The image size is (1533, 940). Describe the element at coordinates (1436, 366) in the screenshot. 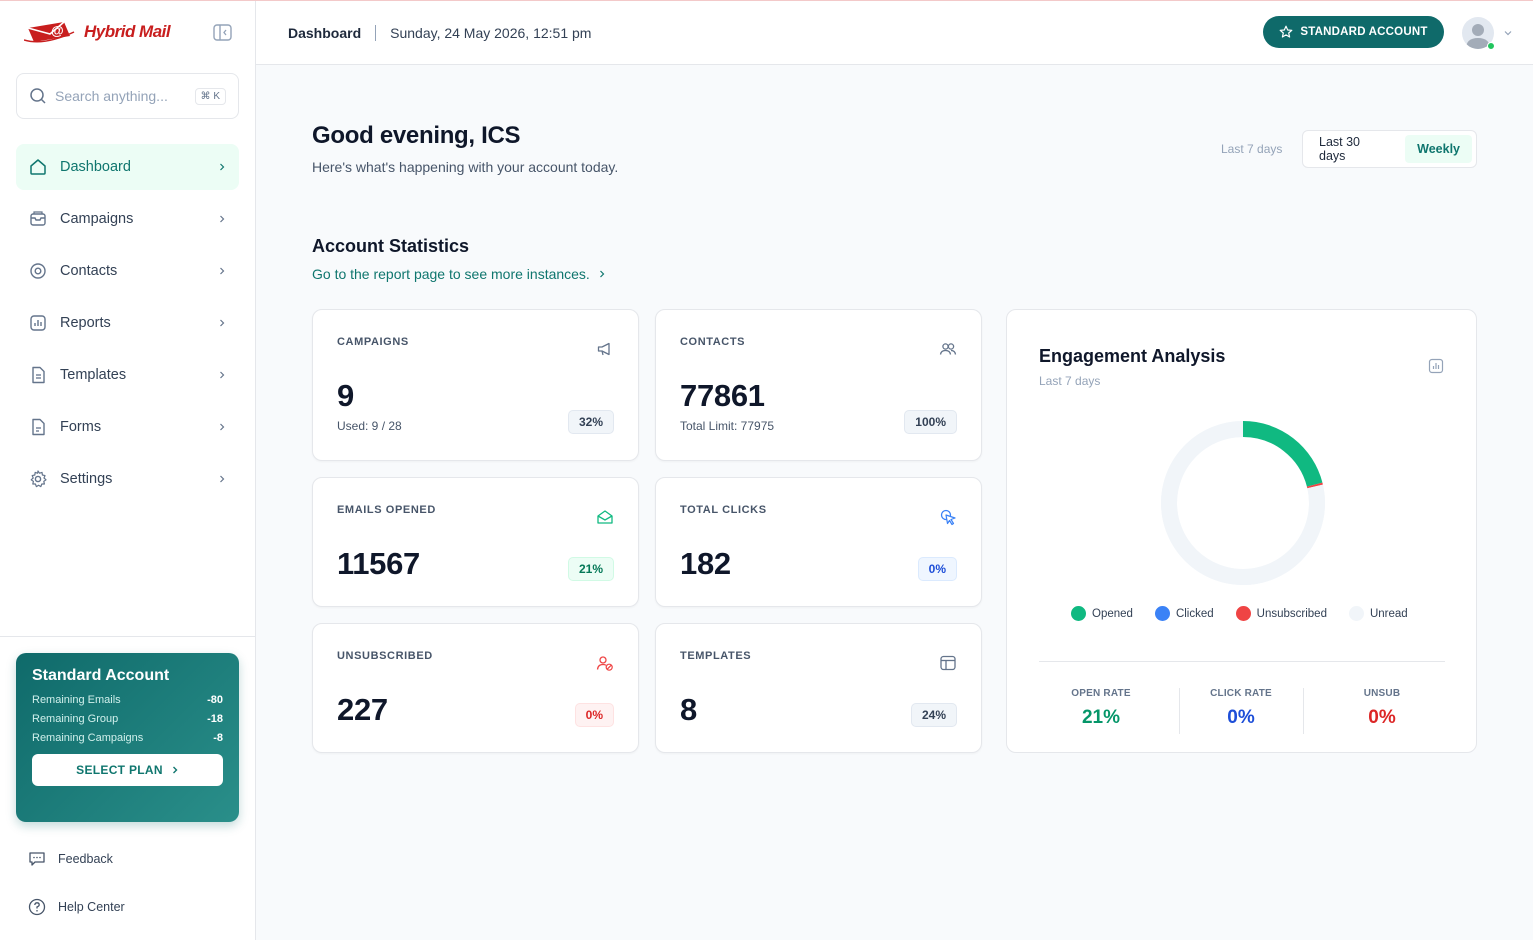

I see `bar-chart-icon` at that location.